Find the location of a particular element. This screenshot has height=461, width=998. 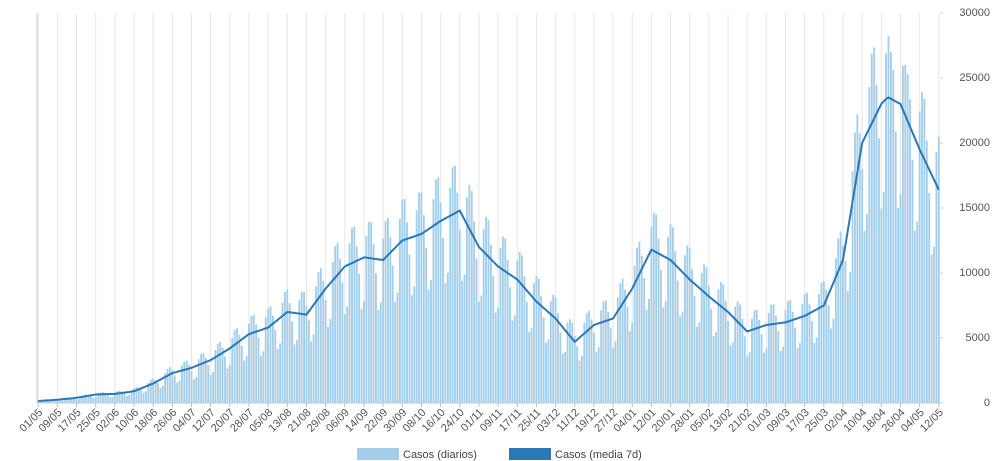

y-tick-label: 30000 is located at coordinates (974, 13).